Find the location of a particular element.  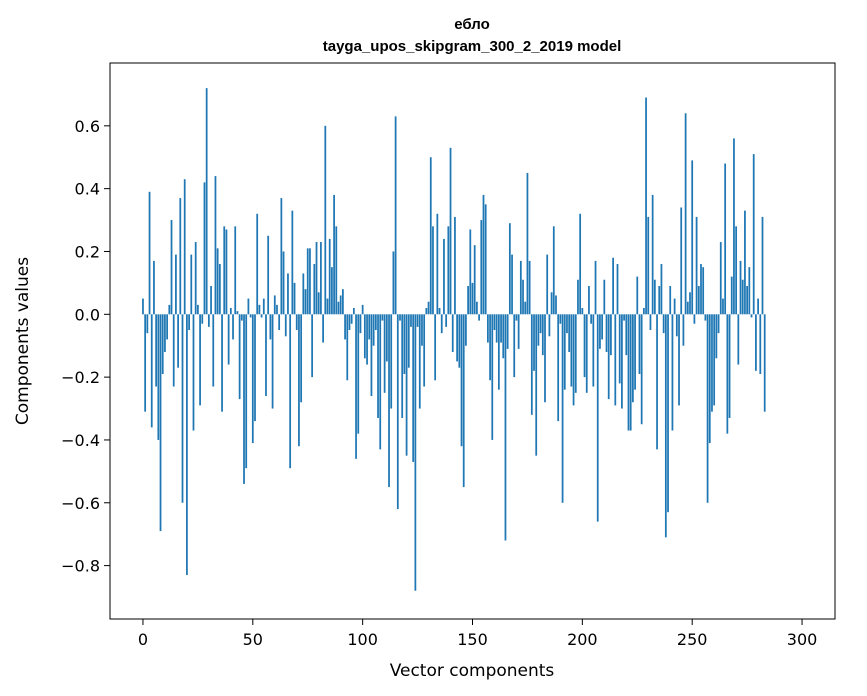

x-tick-label: 300 is located at coordinates (802, 639).